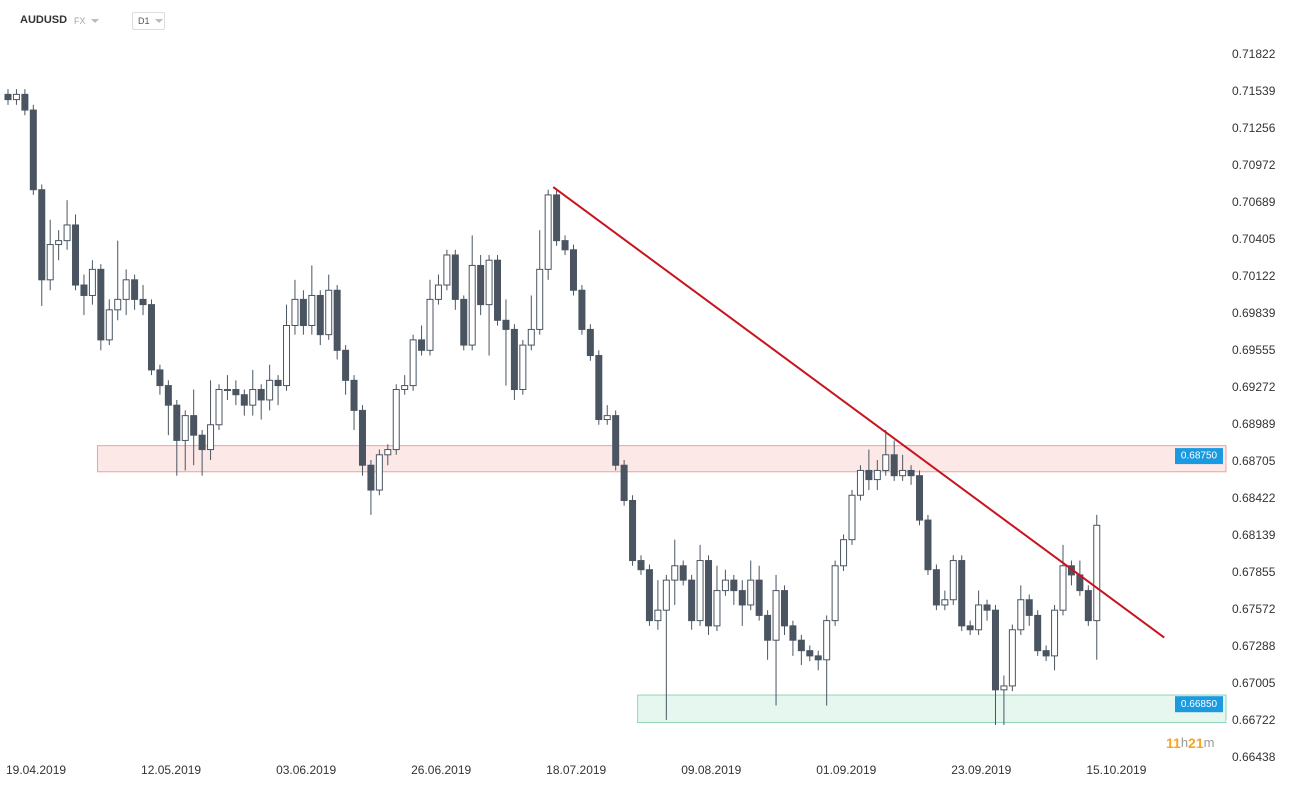  Describe the element at coordinates (1254, 609) in the screenshot. I see `y-tick-label: 0.67572` at that location.